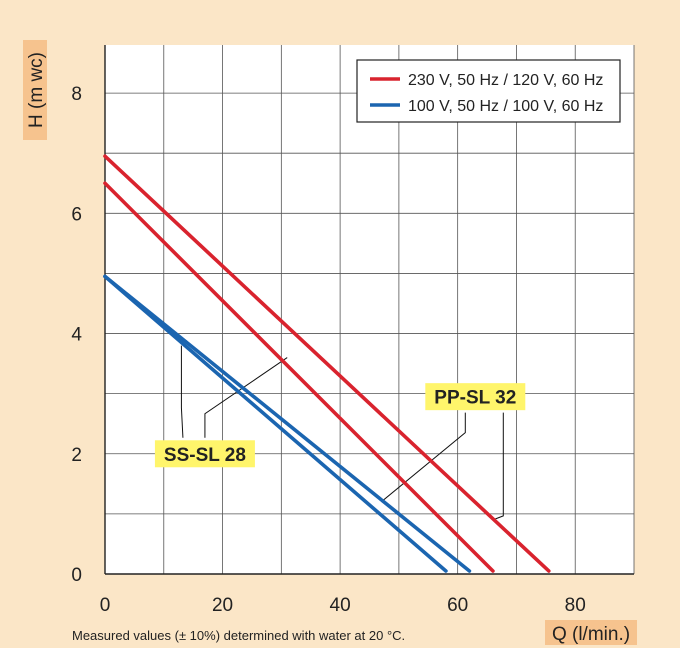  I want to click on x-tick-label: 80, so click(575, 605).